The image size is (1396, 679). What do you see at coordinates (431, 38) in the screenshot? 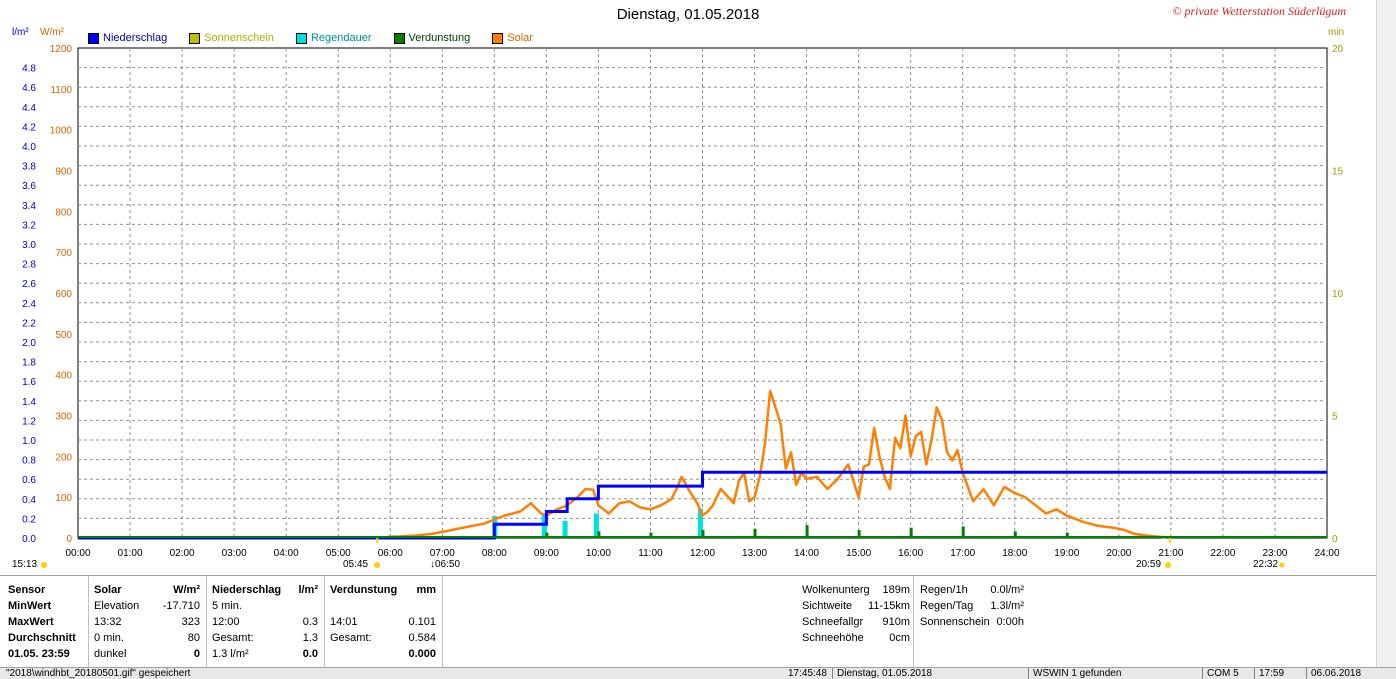
I see `legend-item: Verdunstung` at bounding box center [431, 38].